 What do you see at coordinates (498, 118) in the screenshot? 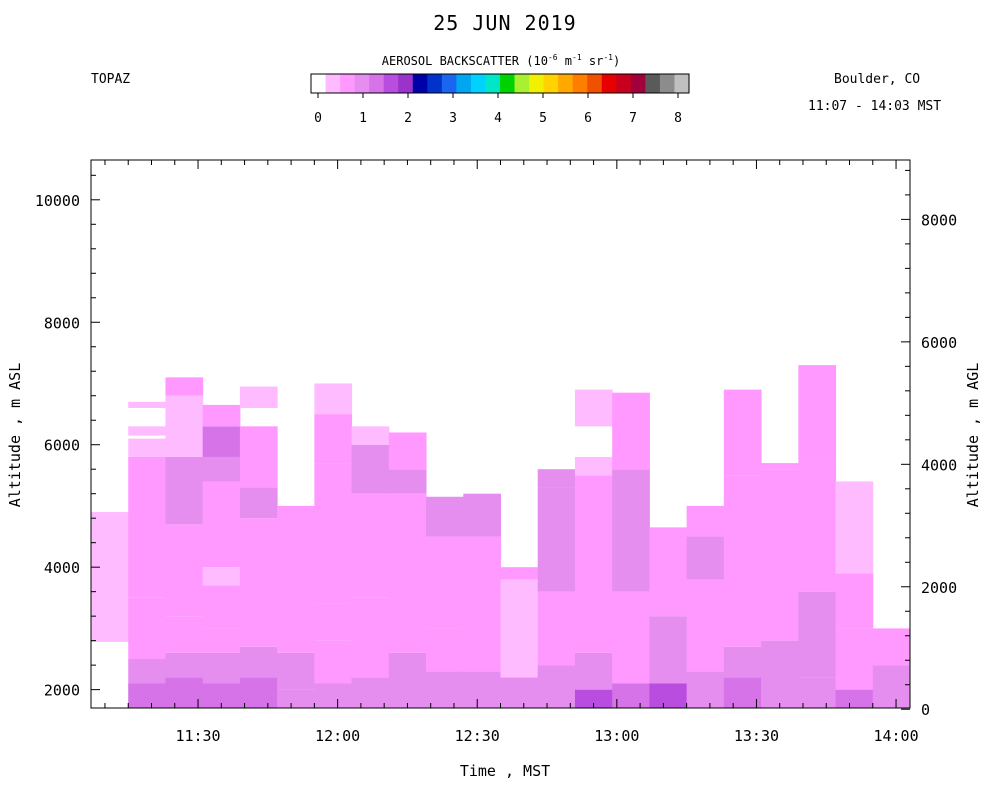
I see `colorbar-tick-label: 4` at bounding box center [498, 118].